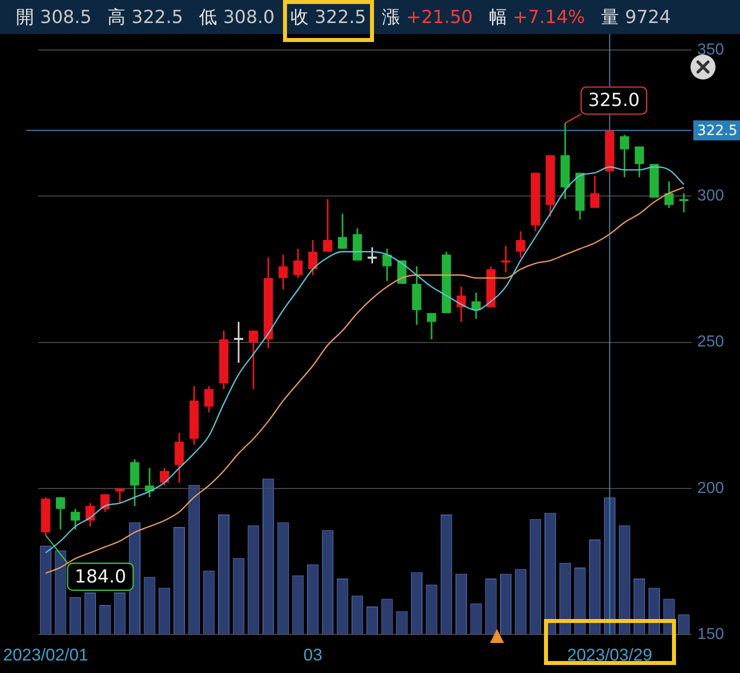 The image size is (740, 673). What do you see at coordinates (312, 654) in the screenshot?
I see `x-tick-label: 03` at bounding box center [312, 654].